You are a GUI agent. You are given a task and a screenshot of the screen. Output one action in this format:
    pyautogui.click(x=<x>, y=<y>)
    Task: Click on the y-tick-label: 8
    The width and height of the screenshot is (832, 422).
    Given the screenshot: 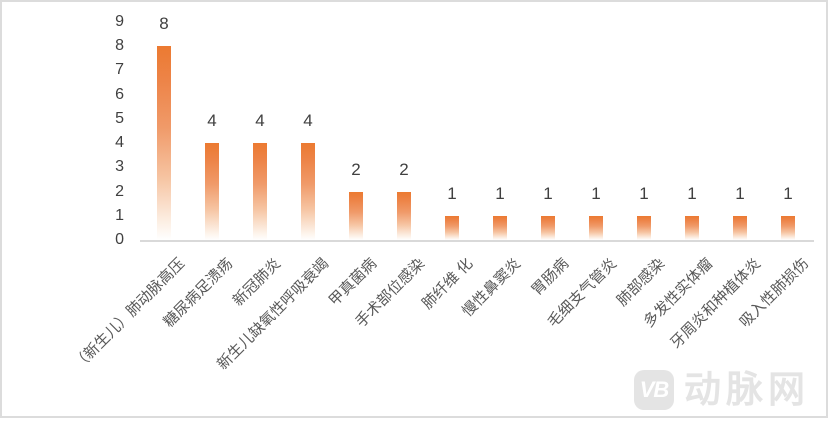 What is the action you would take?
    pyautogui.click(x=119, y=46)
    